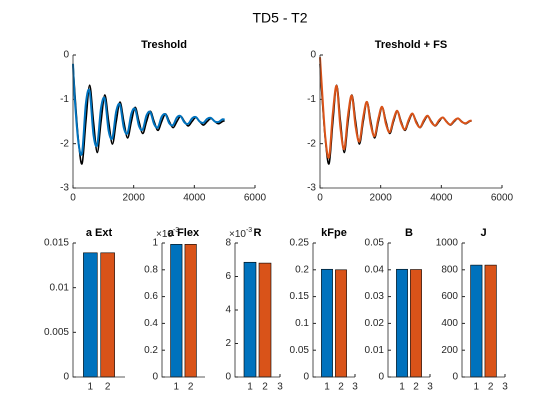  Describe the element at coordinates (164, 45) in the screenshot. I see `axes-title: Treshold` at that location.